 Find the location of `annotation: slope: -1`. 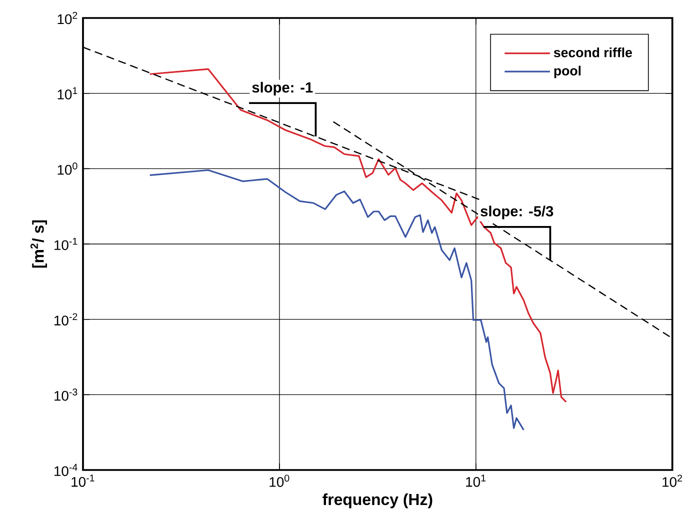

annotation: slope: -1 is located at coordinates (282, 89).